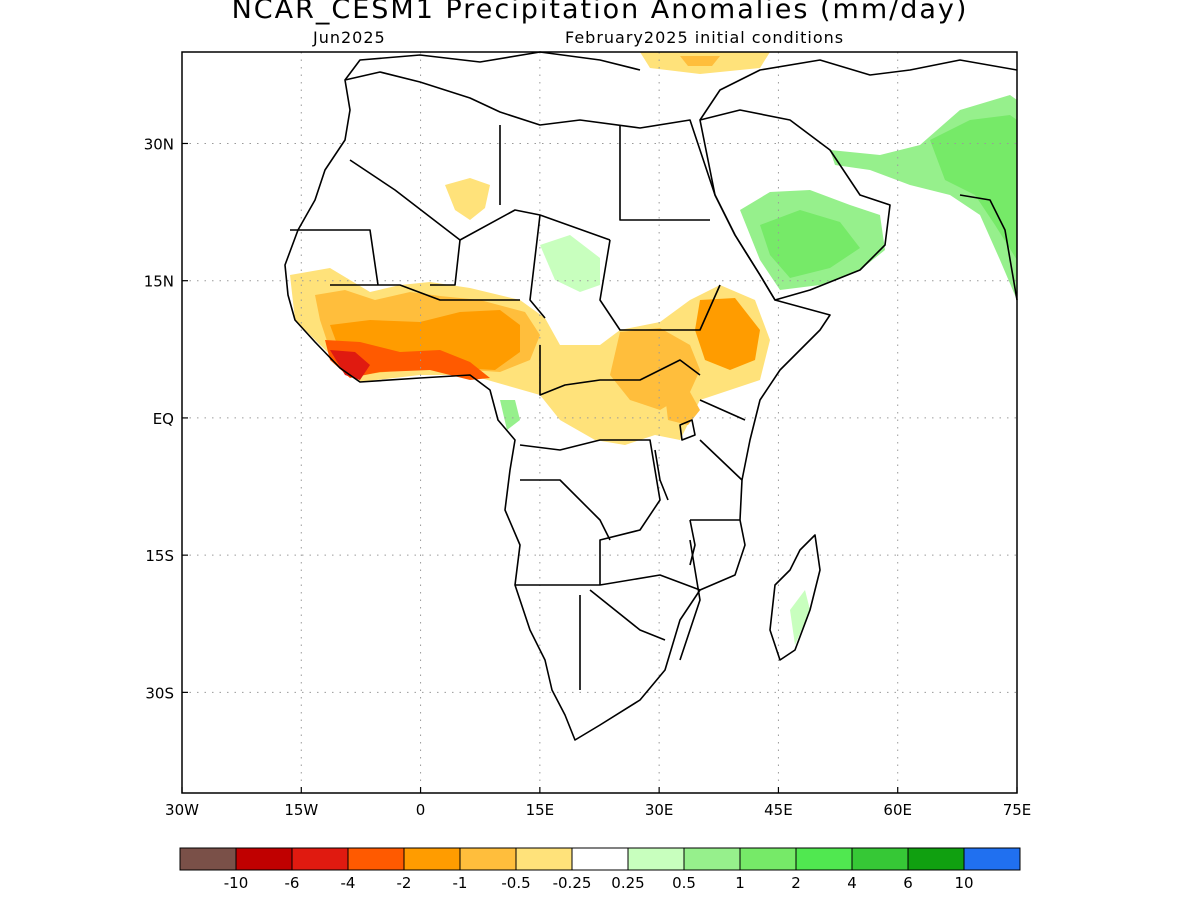 The width and height of the screenshot is (1200, 900). I want to click on forecast-month: Jun2025, so click(349, 37).